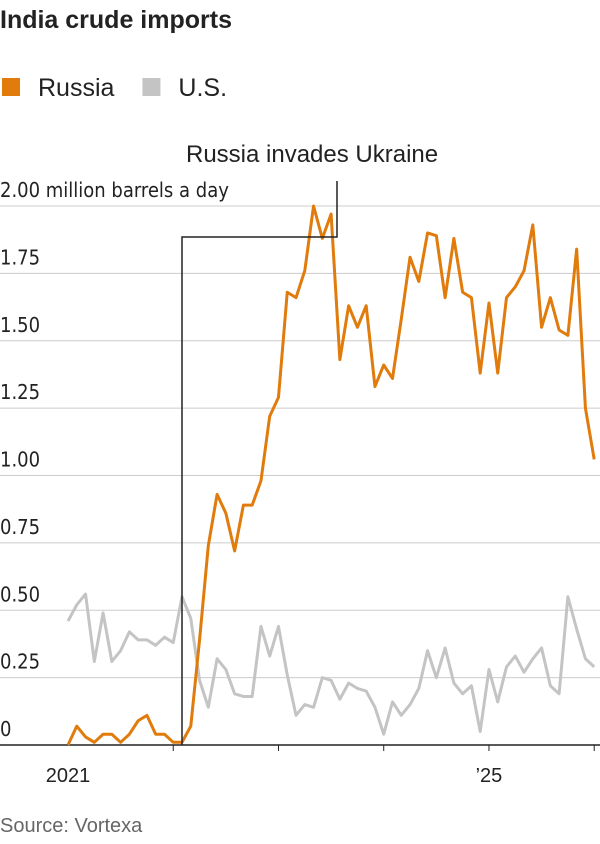 This screenshot has height=844, width=600. I want to click on source: Source: Vortexa, so click(71, 826).